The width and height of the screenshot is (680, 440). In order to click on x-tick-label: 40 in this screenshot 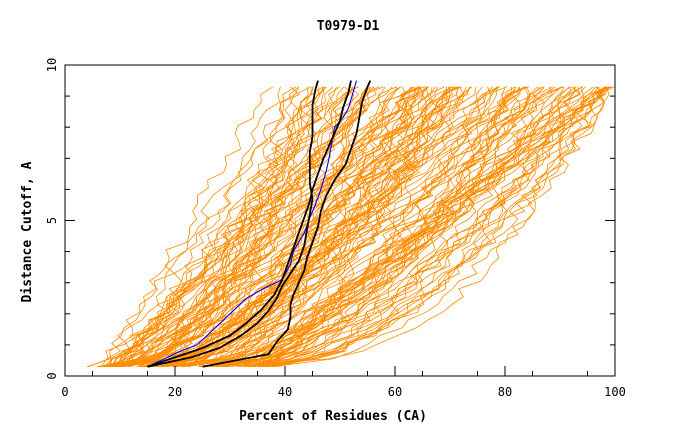, I will do `click(285, 392)`.